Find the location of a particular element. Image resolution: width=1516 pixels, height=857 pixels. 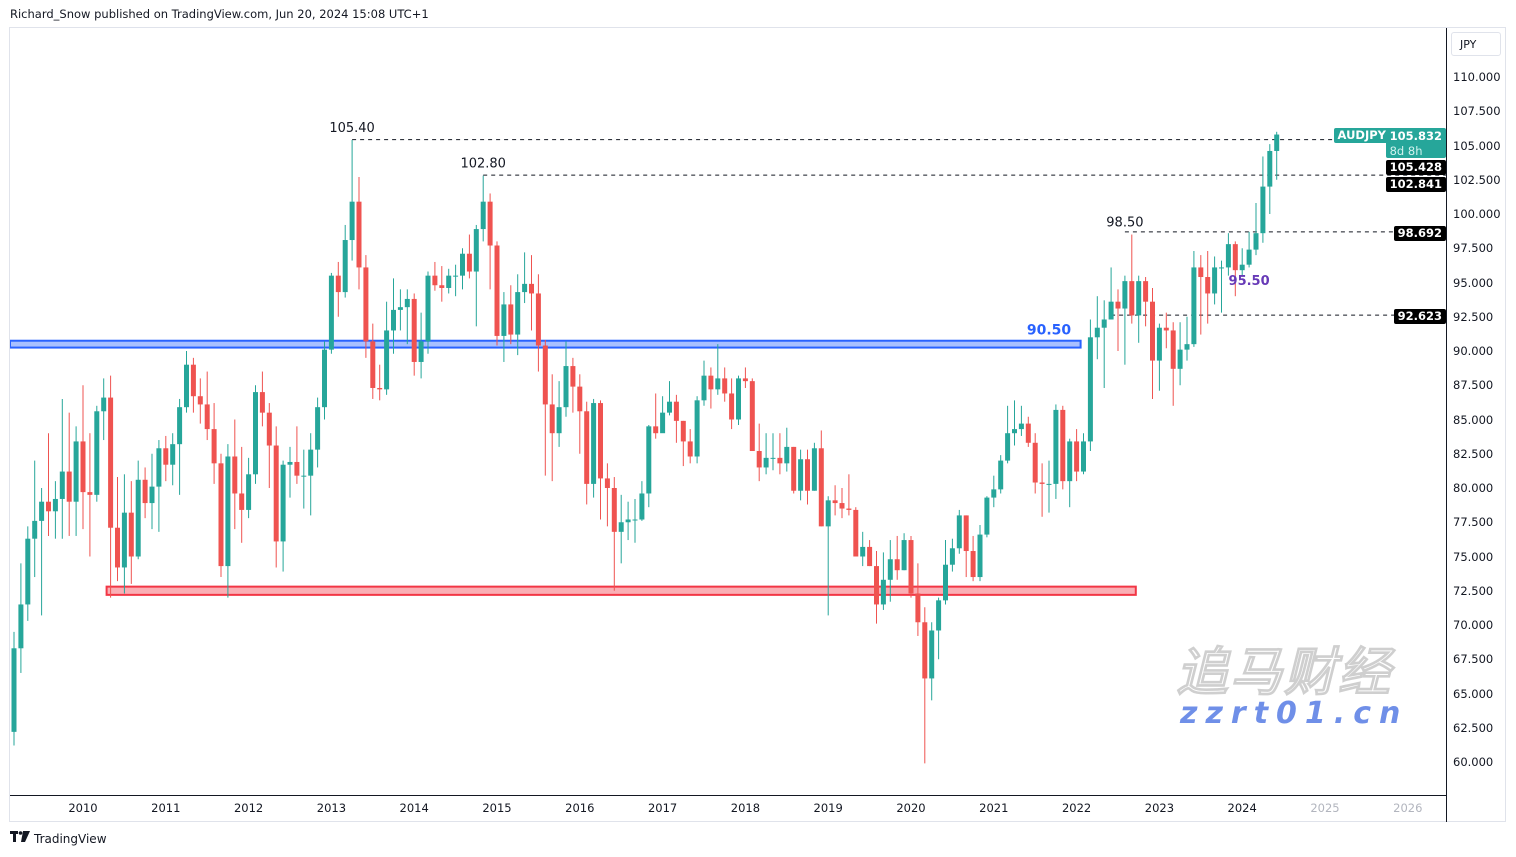

x-tick-label: 2020 is located at coordinates (911, 808).